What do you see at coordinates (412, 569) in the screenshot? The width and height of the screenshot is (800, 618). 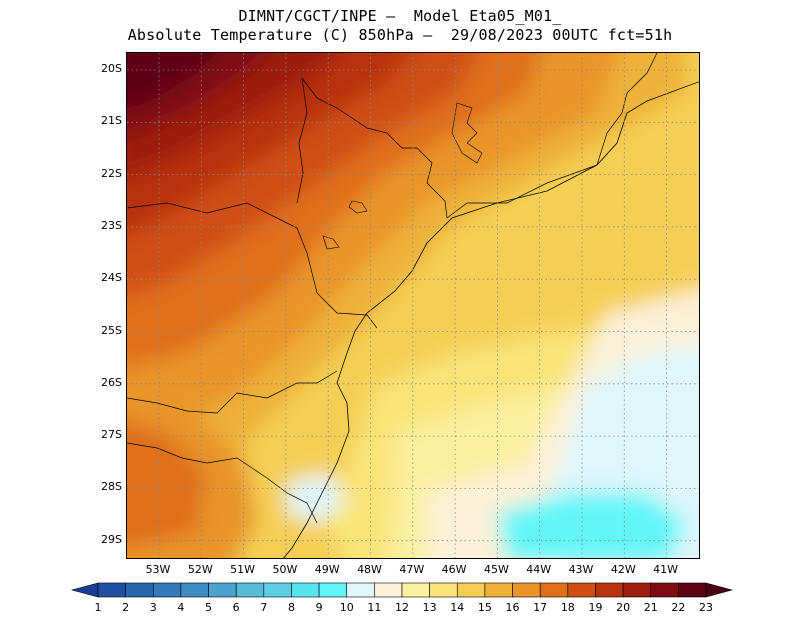 I see `longitude-label: 47W` at bounding box center [412, 569].